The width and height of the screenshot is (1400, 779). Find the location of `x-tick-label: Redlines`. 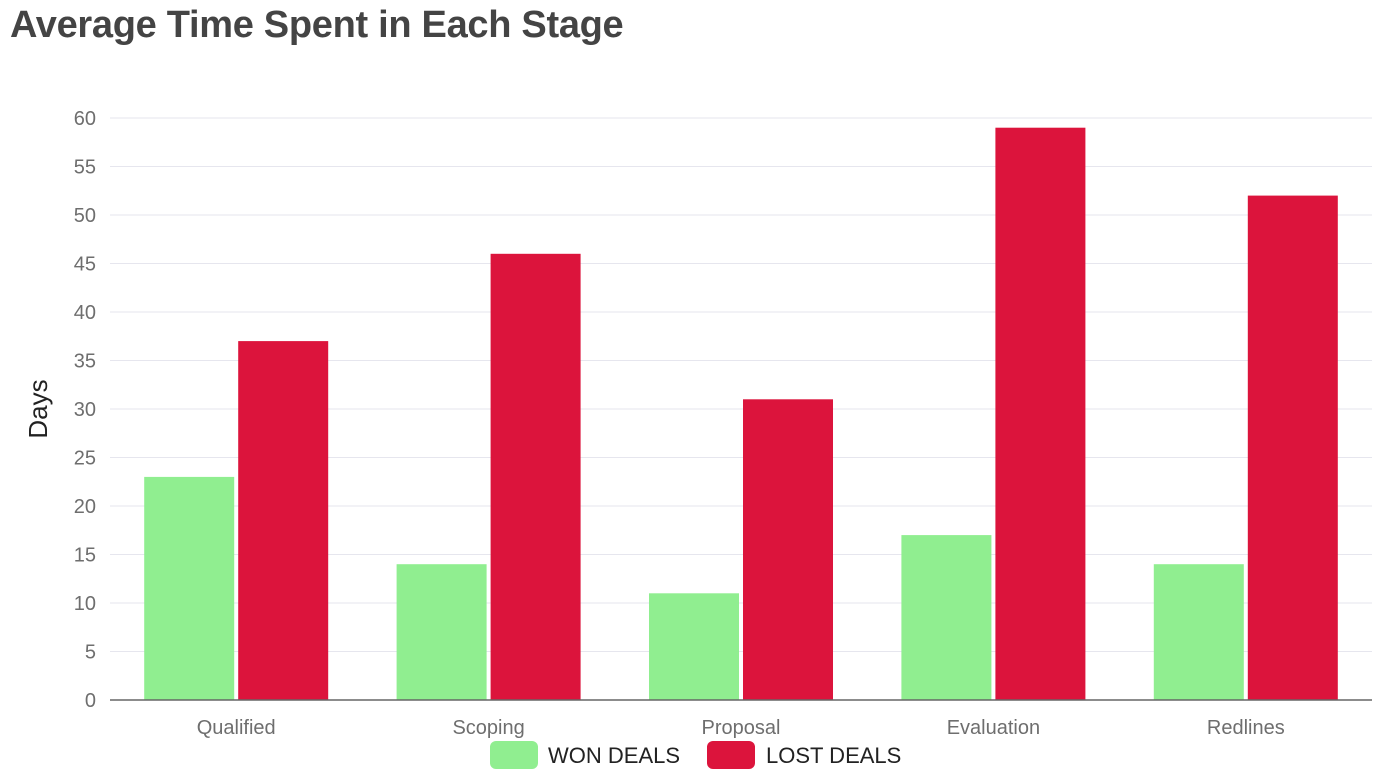

x-tick-label: Redlines is located at coordinates (1246, 728).